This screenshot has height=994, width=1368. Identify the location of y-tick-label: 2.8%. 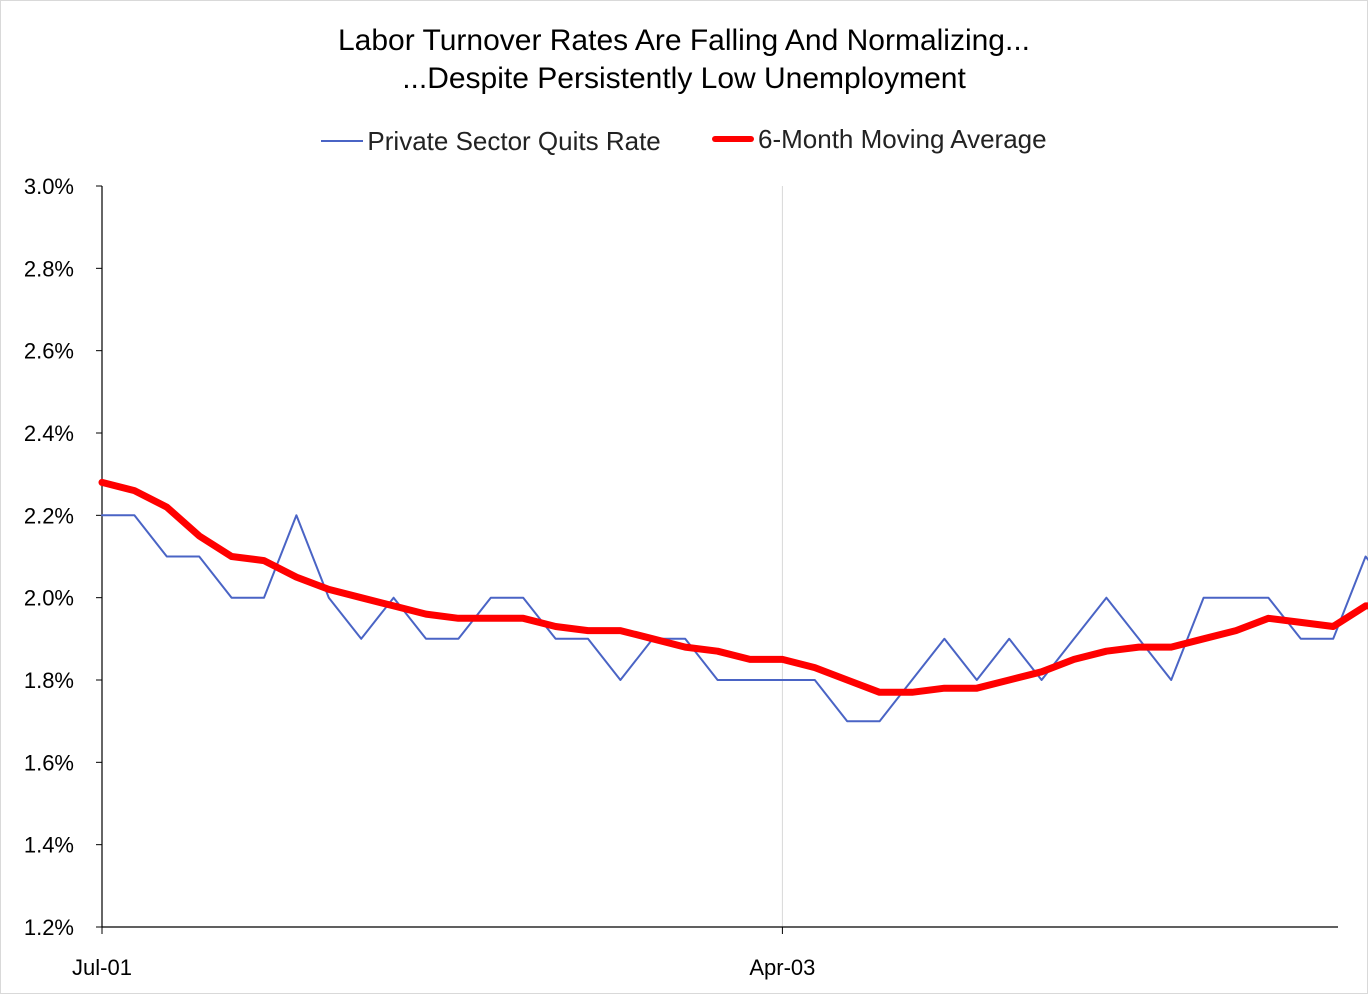
(49, 268).